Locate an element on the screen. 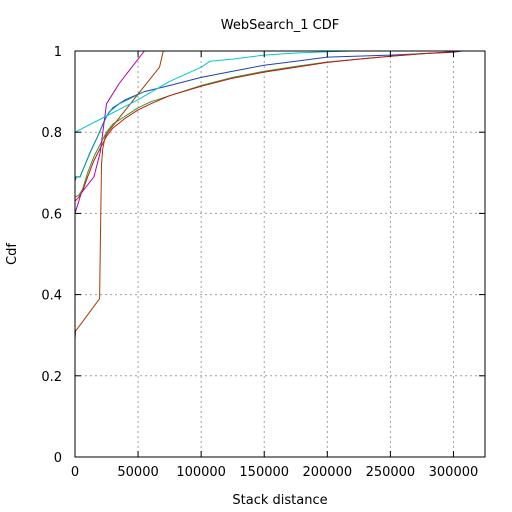 Image resolution: width=512 pixels, height=512 pixels. x-tick-label: 200000 is located at coordinates (327, 472).